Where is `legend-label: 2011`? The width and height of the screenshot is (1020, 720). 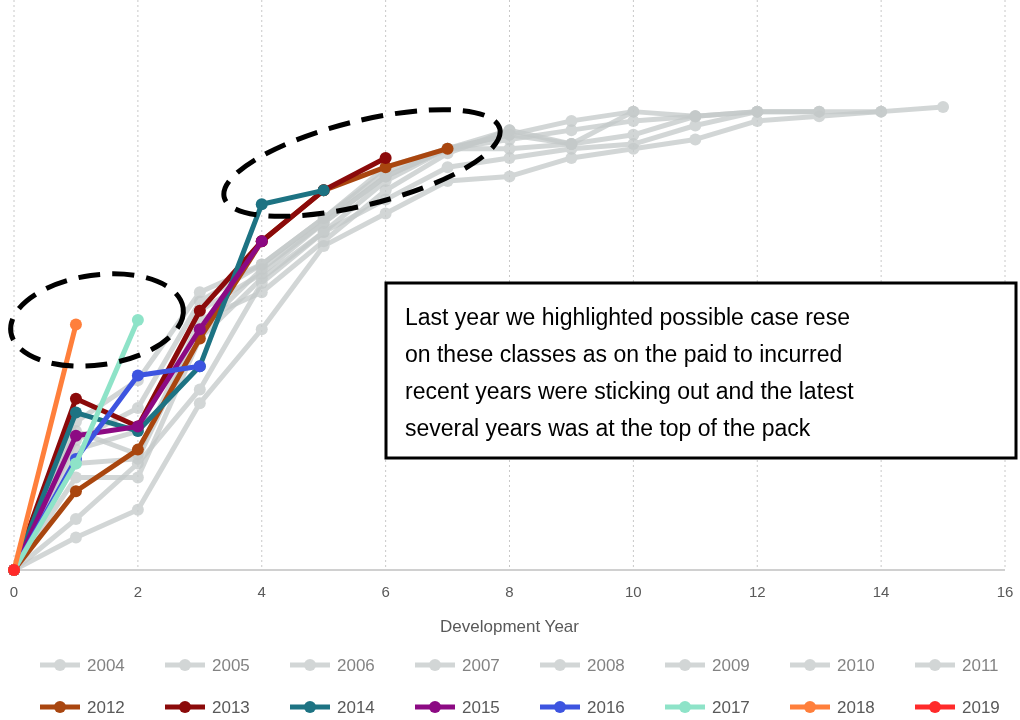 legend-label: 2011 is located at coordinates (980, 665).